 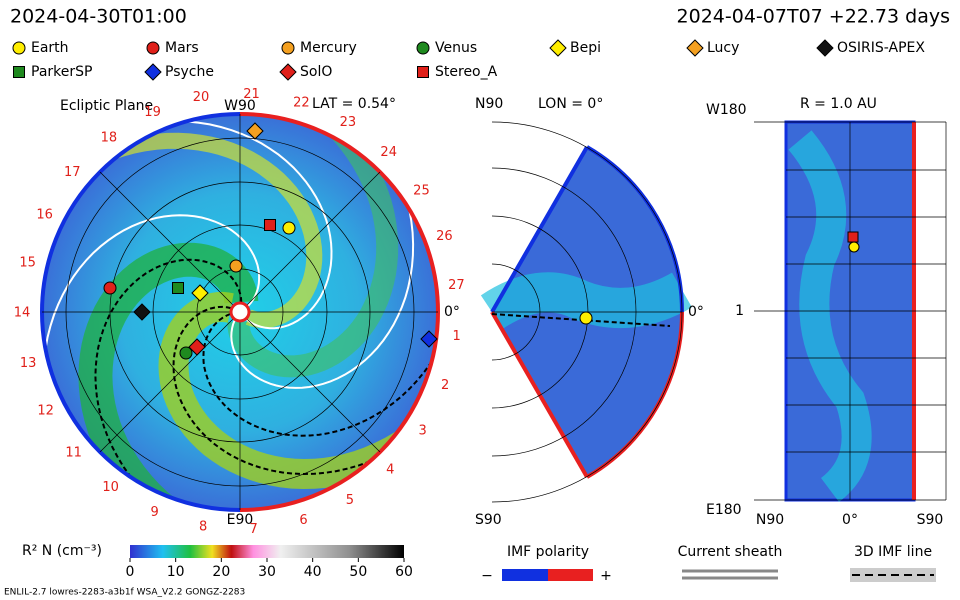 I want to click on legend-label: Mercury, so click(x=328, y=48).